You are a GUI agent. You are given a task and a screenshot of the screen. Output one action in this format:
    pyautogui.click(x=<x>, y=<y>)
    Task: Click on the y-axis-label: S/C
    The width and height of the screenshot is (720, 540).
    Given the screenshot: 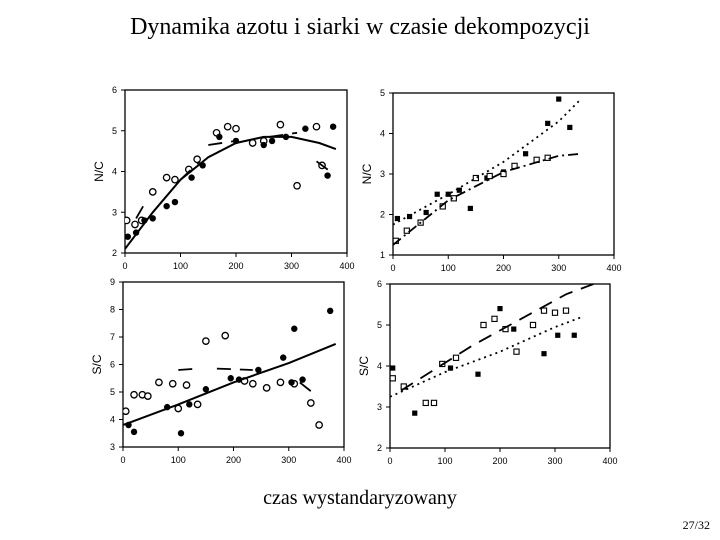 What is the action you would take?
    pyautogui.click(x=97, y=364)
    